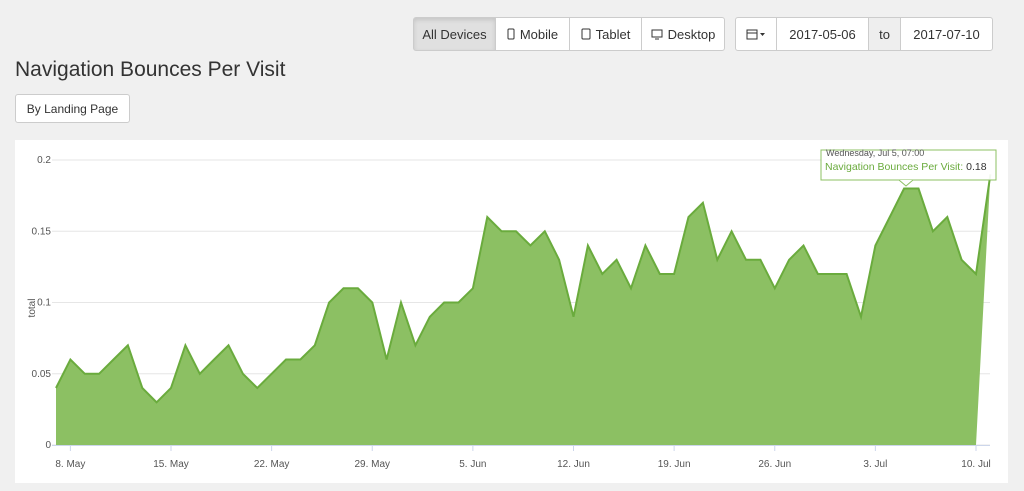 This screenshot has height=491, width=1024. Describe the element at coordinates (171, 464) in the screenshot. I see `x-tick-label: 15. May` at that location.